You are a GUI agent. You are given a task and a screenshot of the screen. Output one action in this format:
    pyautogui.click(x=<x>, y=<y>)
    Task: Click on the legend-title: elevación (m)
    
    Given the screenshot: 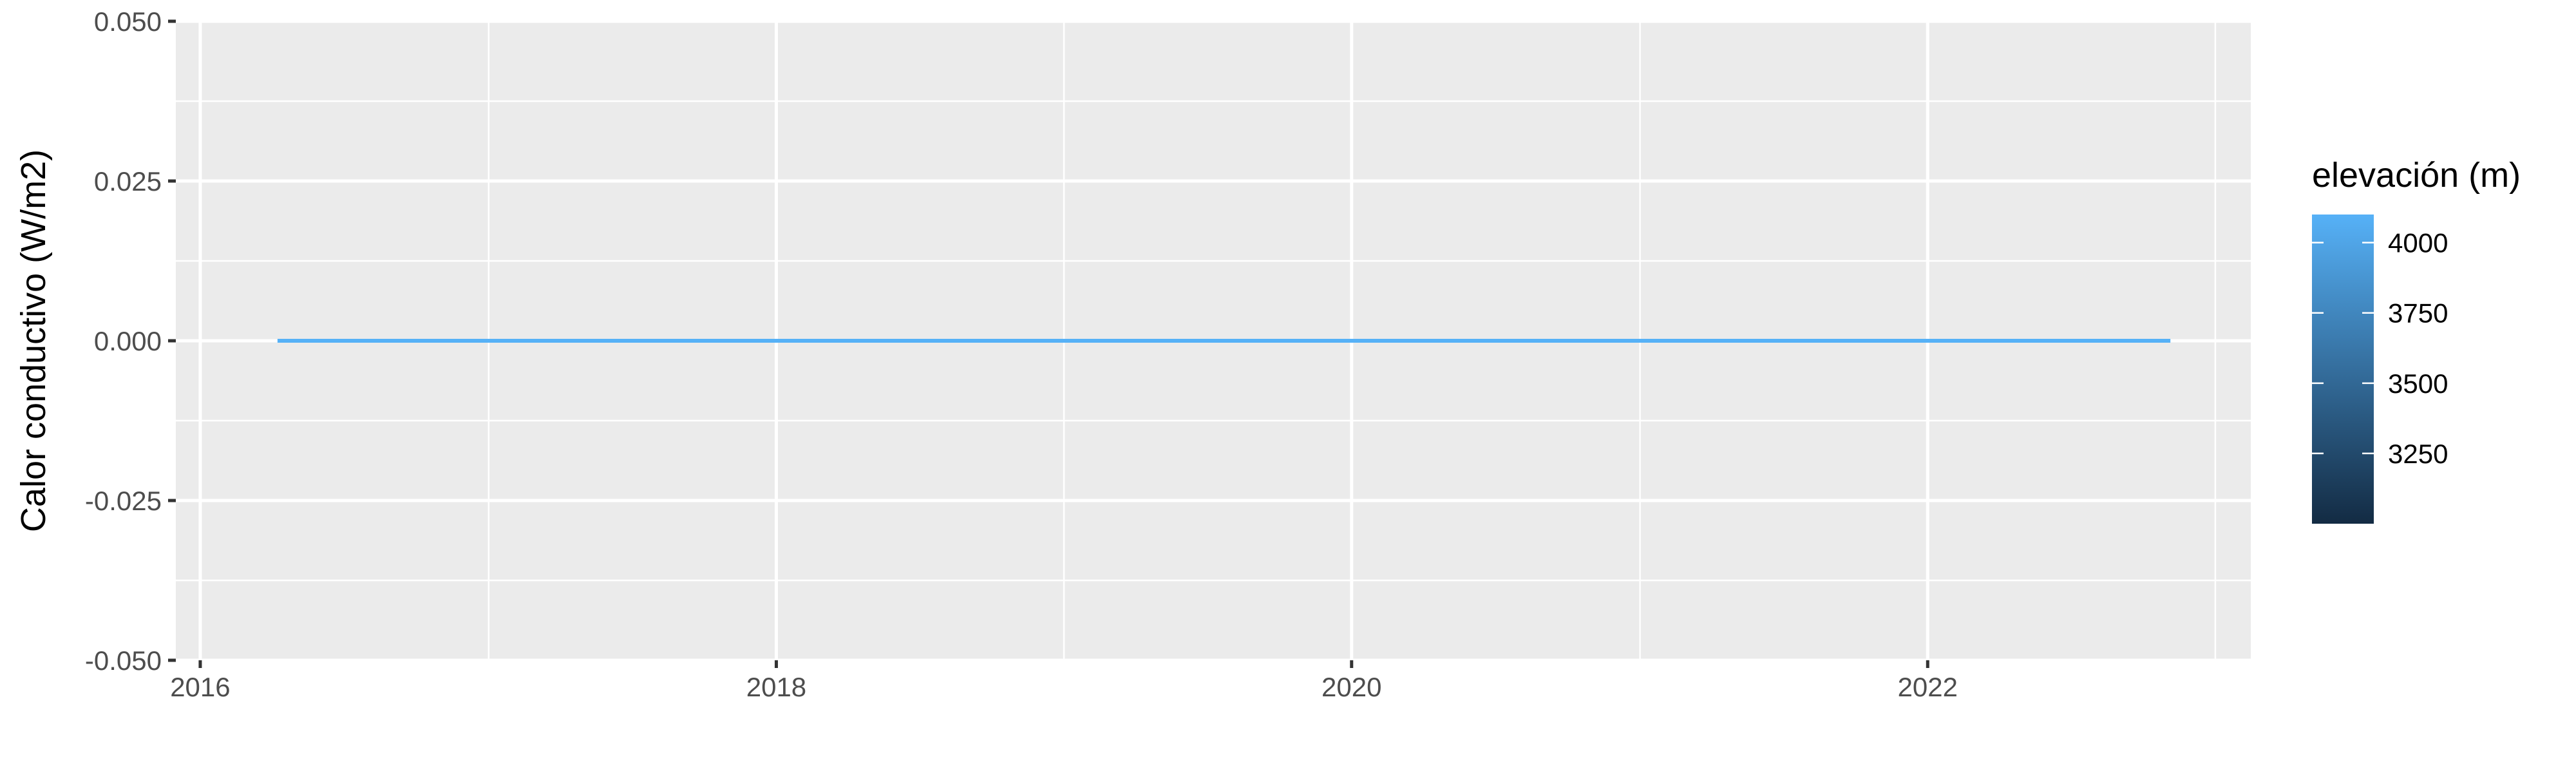 What is the action you would take?
    pyautogui.click(x=2417, y=175)
    